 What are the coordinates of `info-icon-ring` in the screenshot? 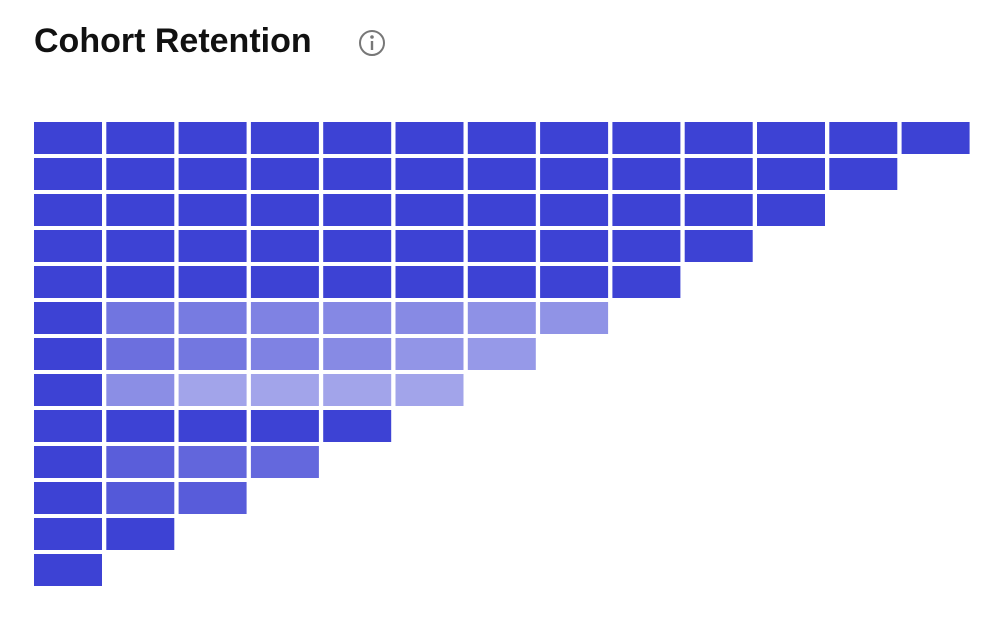 It's located at (372, 43).